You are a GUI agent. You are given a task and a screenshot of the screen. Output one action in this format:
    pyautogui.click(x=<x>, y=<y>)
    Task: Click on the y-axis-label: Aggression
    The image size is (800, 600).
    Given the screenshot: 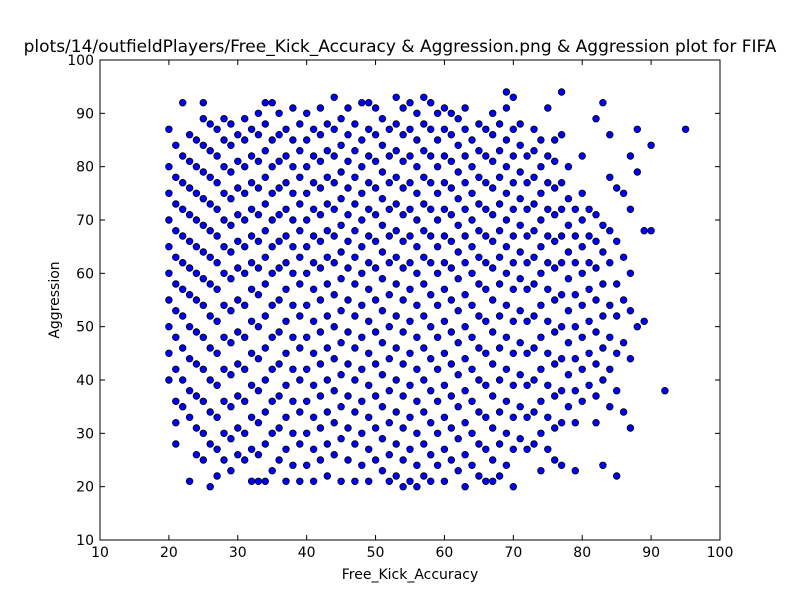 What is the action you would take?
    pyautogui.click(x=55, y=299)
    